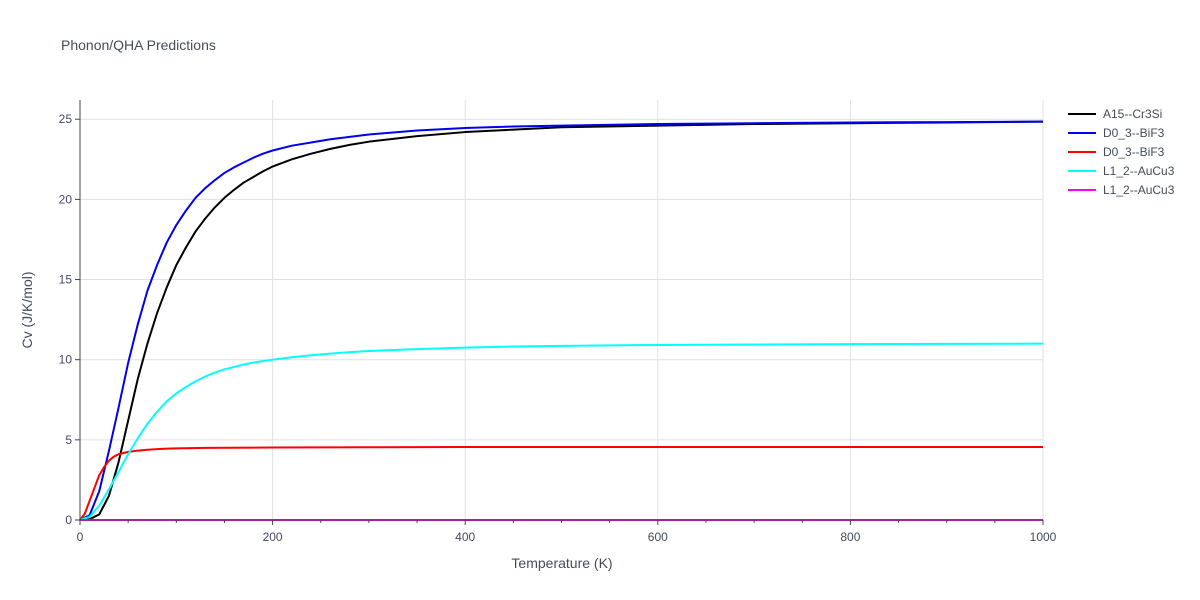 This screenshot has height=600, width=1200. I want to click on x-tick-label: 1000, so click(1043, 537).